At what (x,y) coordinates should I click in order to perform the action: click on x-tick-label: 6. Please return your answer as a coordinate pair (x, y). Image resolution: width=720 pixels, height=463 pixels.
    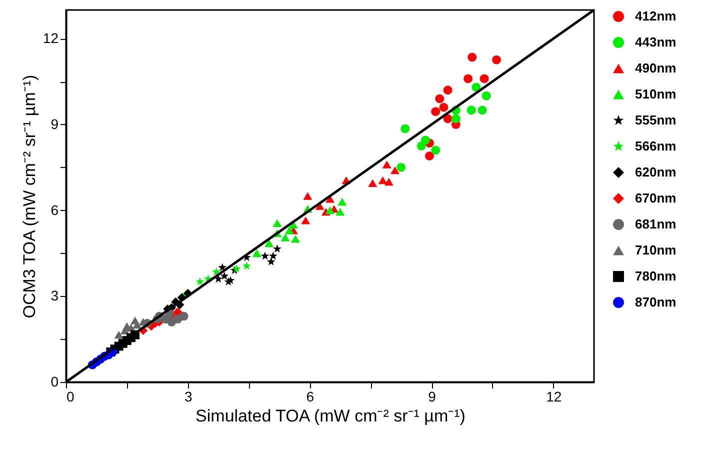
    Looking at the image, I should click on (310, 396).